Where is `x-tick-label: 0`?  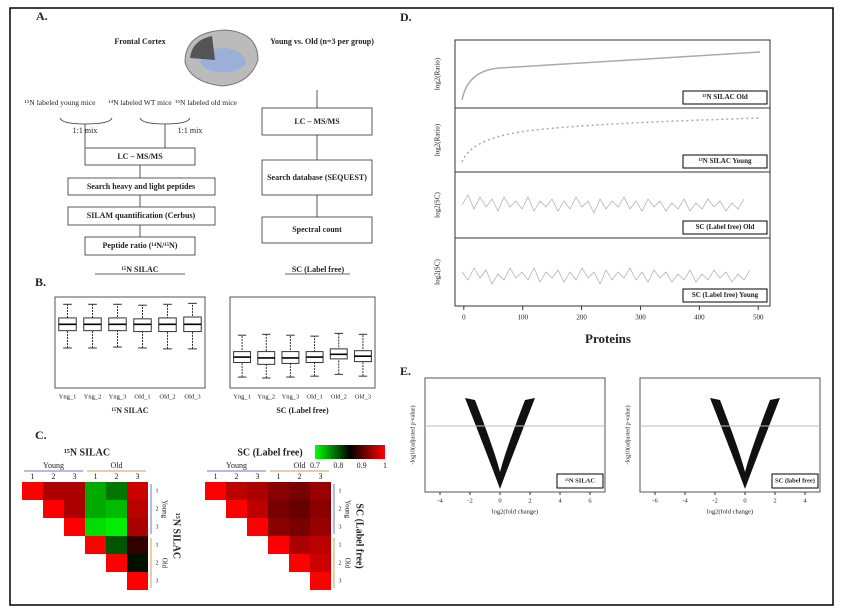
x-tick-label: 0 is located at coordinates (464, 318).